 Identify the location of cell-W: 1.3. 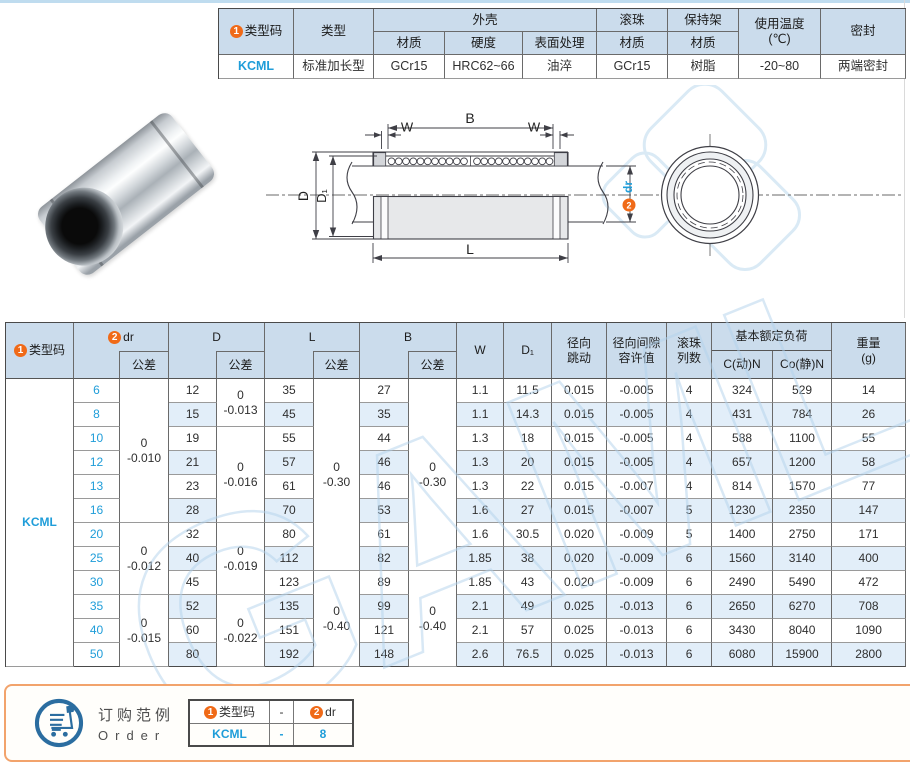
(481, 463).